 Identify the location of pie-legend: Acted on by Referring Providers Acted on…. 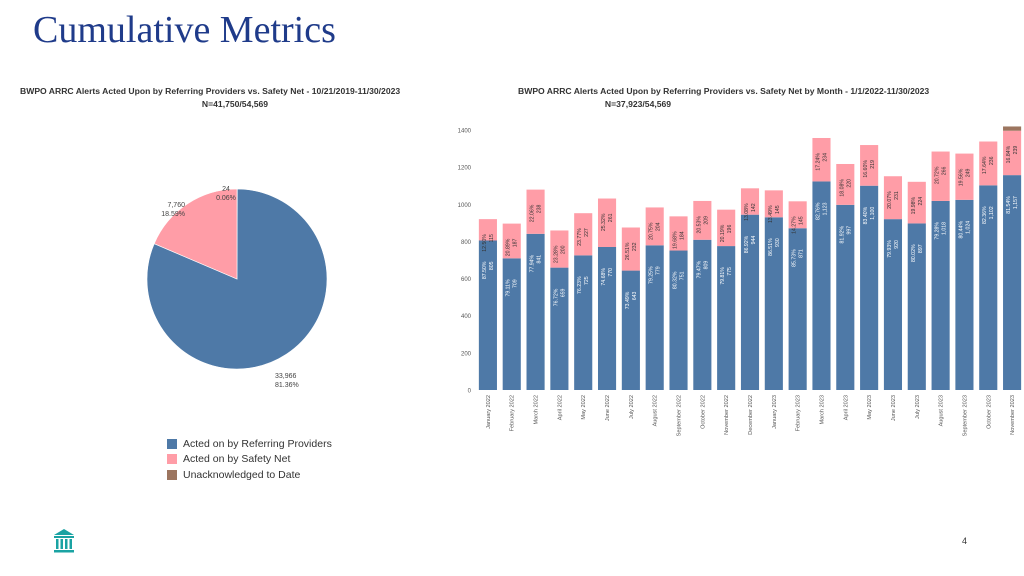
(249, 459).